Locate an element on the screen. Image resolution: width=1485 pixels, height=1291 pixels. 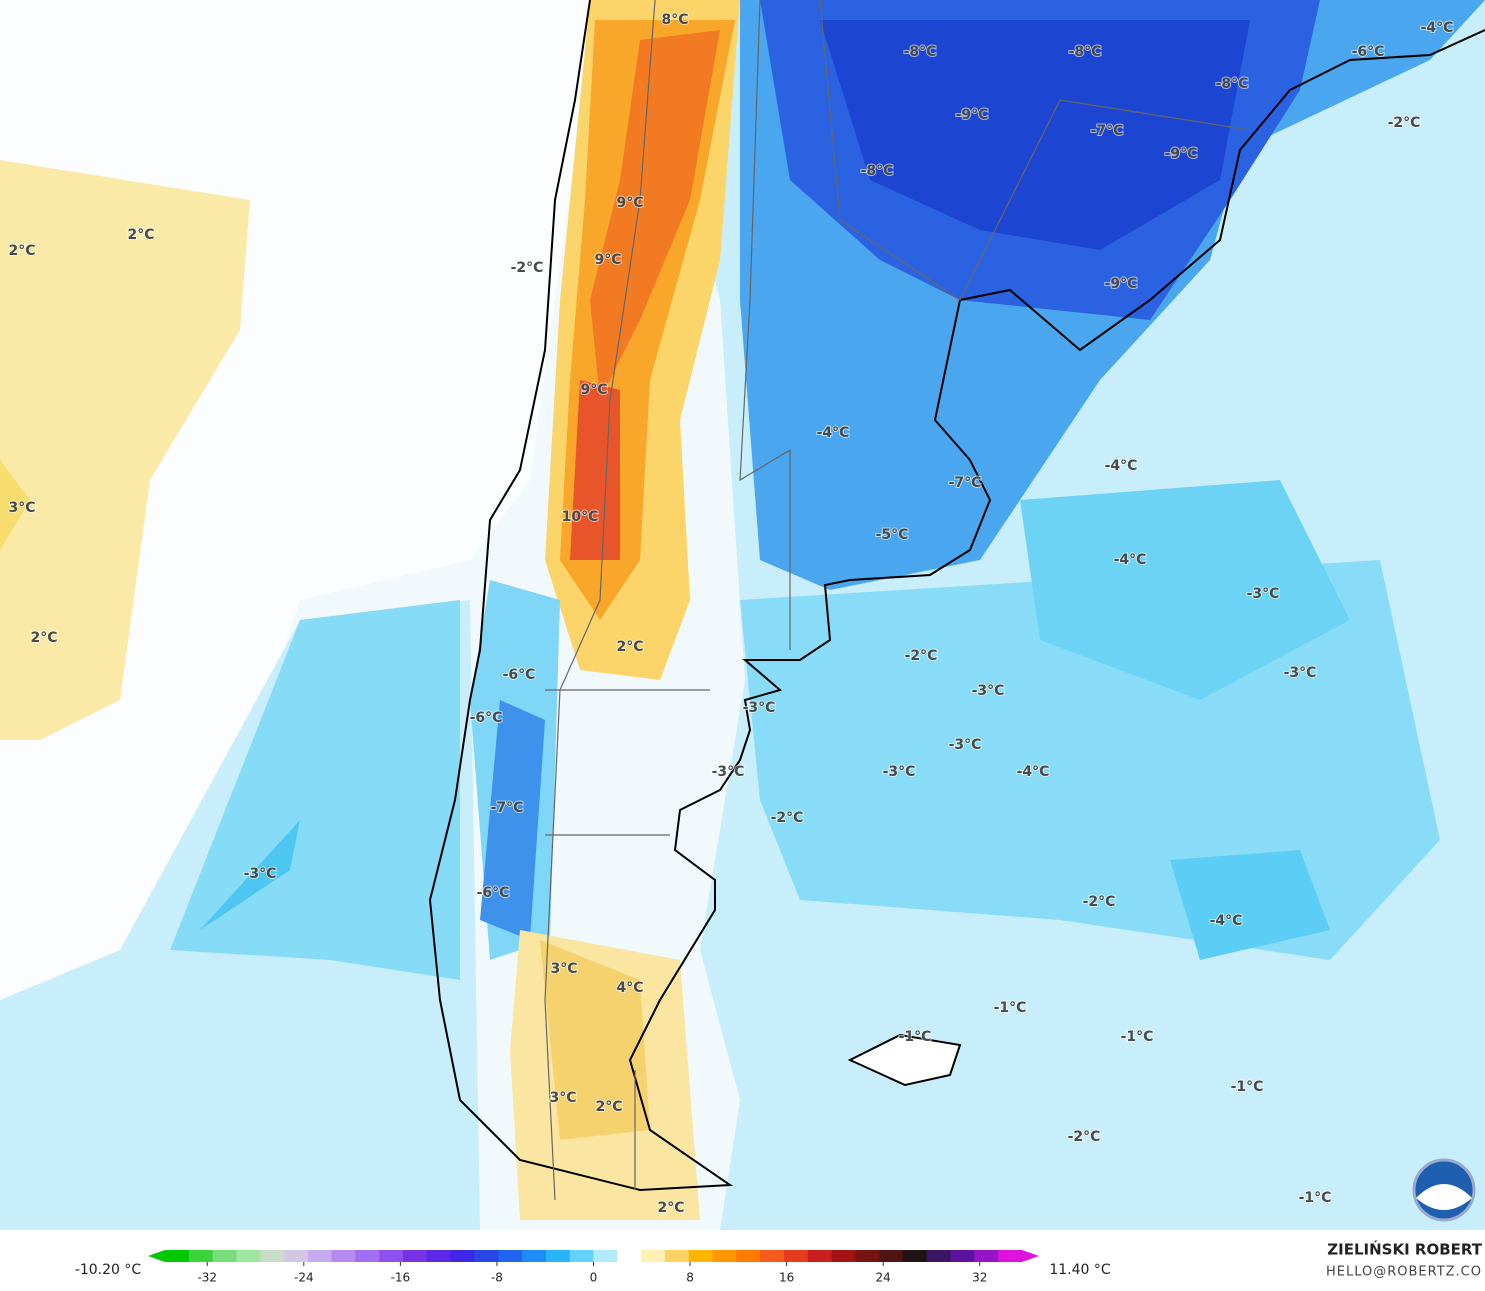
colorbar-tick-label: -8 is located at coordinates (497, 1278).